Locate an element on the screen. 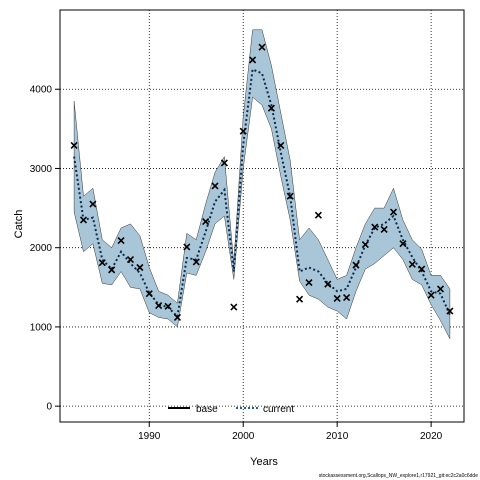  y-axis-title: Catch is located at coordinates (19, 224).